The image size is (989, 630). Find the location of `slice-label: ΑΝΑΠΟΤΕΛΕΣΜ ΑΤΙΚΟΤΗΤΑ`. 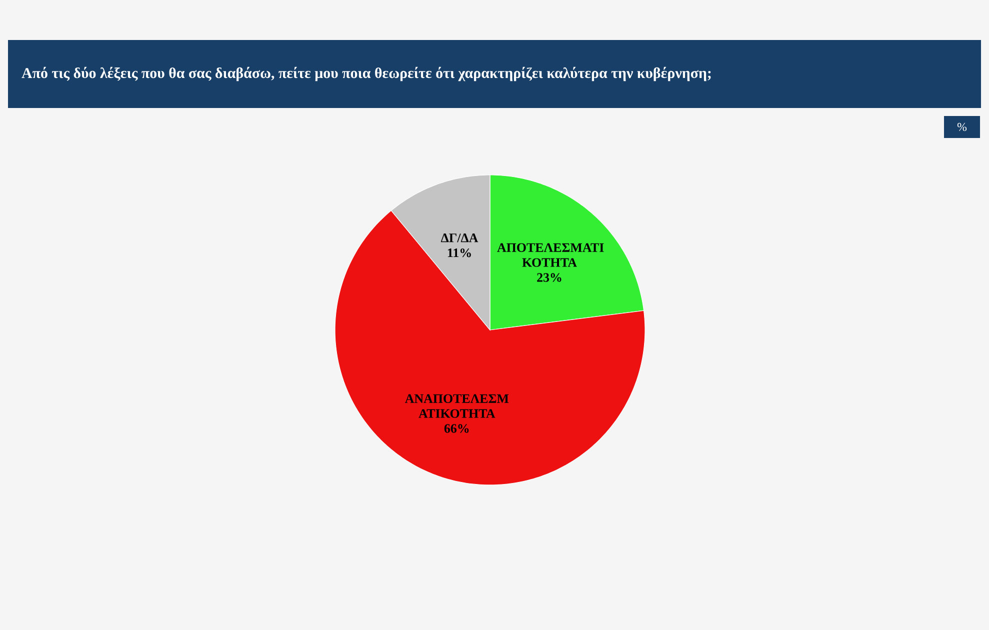

slice-label: ΑΝΑΠΟΤΕΛΕΣΜ ΑΤΙΚΟΤΗΤΑ is located at coordinates (456, 406).